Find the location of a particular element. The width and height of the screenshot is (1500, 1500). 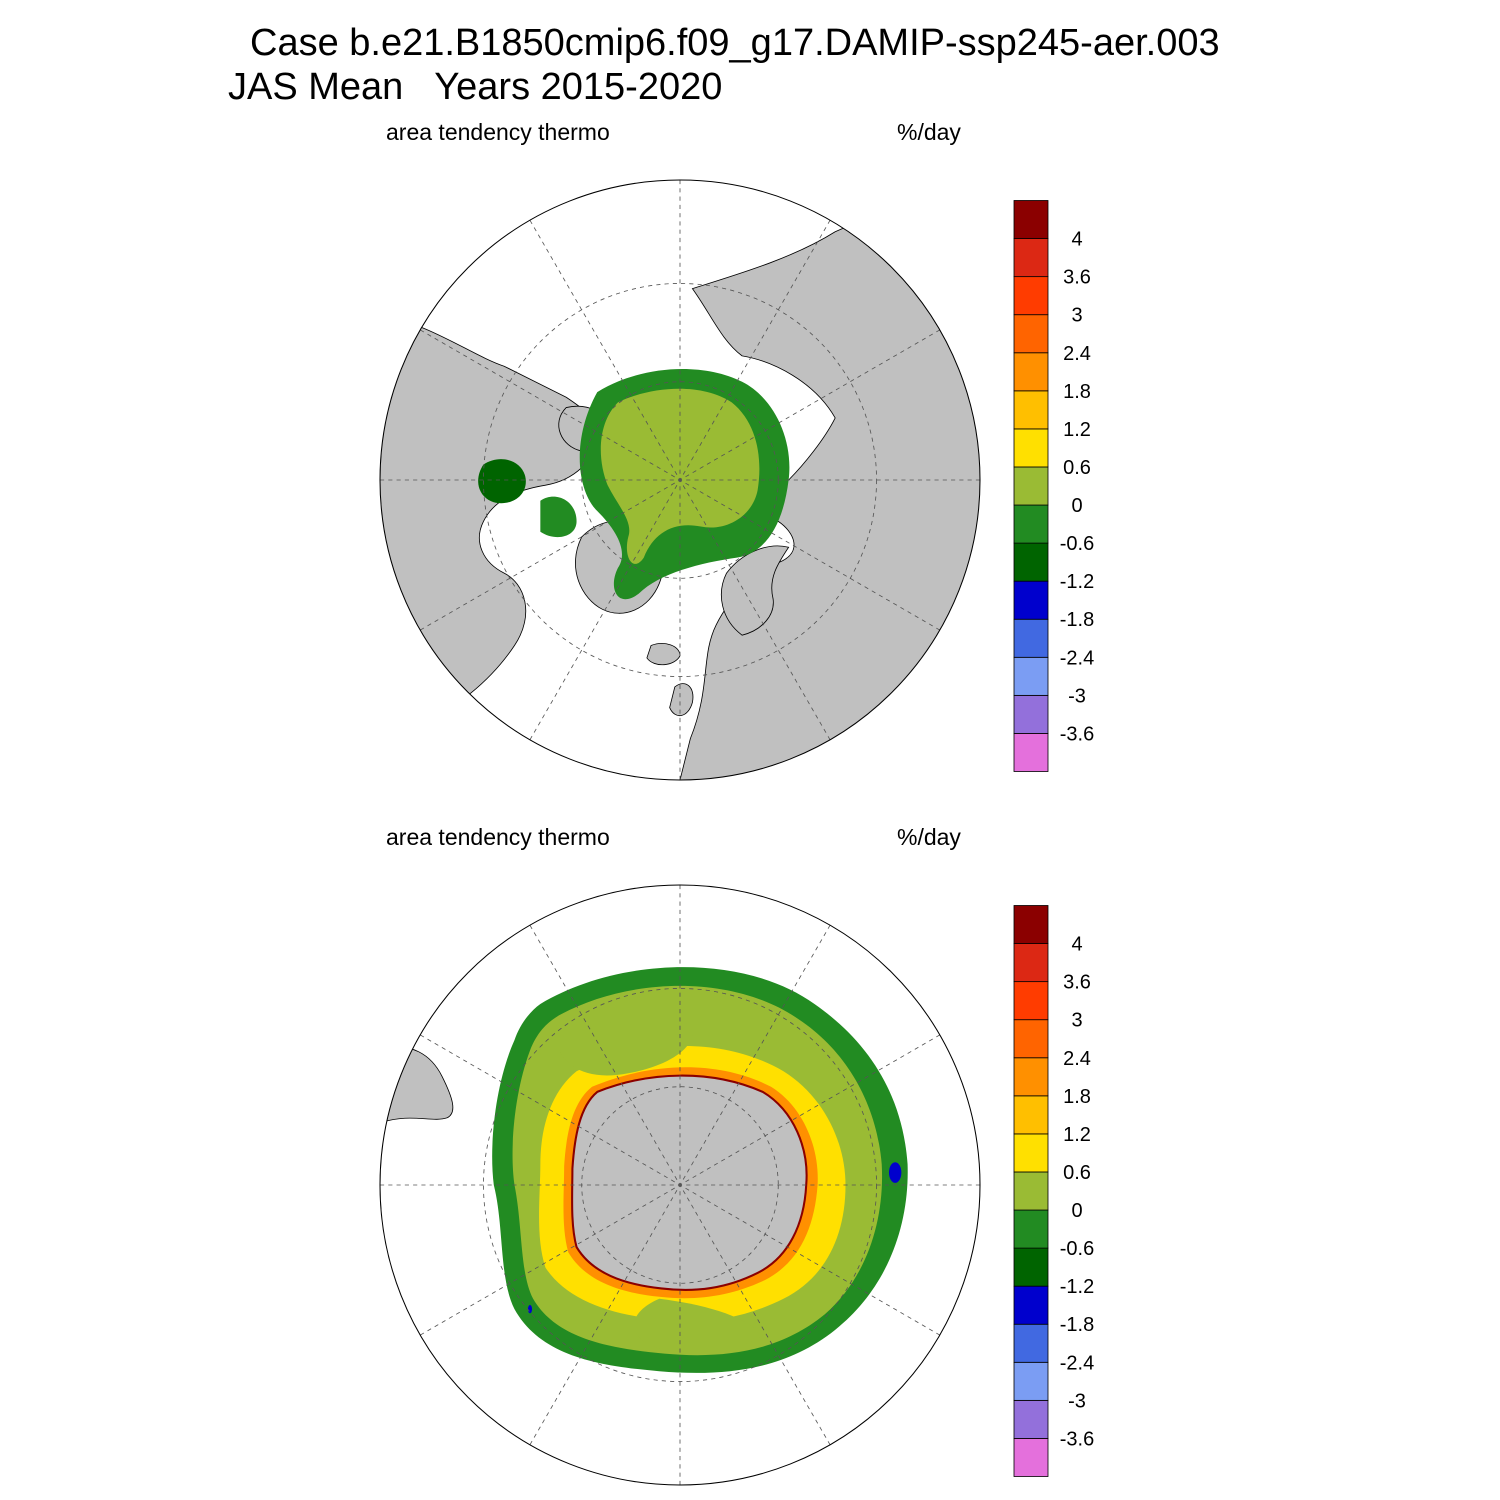

south-colorbar-ticks: -3.6 -3 -2.4 -1.8 -1.2 -0.6 0 0.6 1.2 1.8 2.4 3 3.6 4 is located at coordinates (1077, 1192).